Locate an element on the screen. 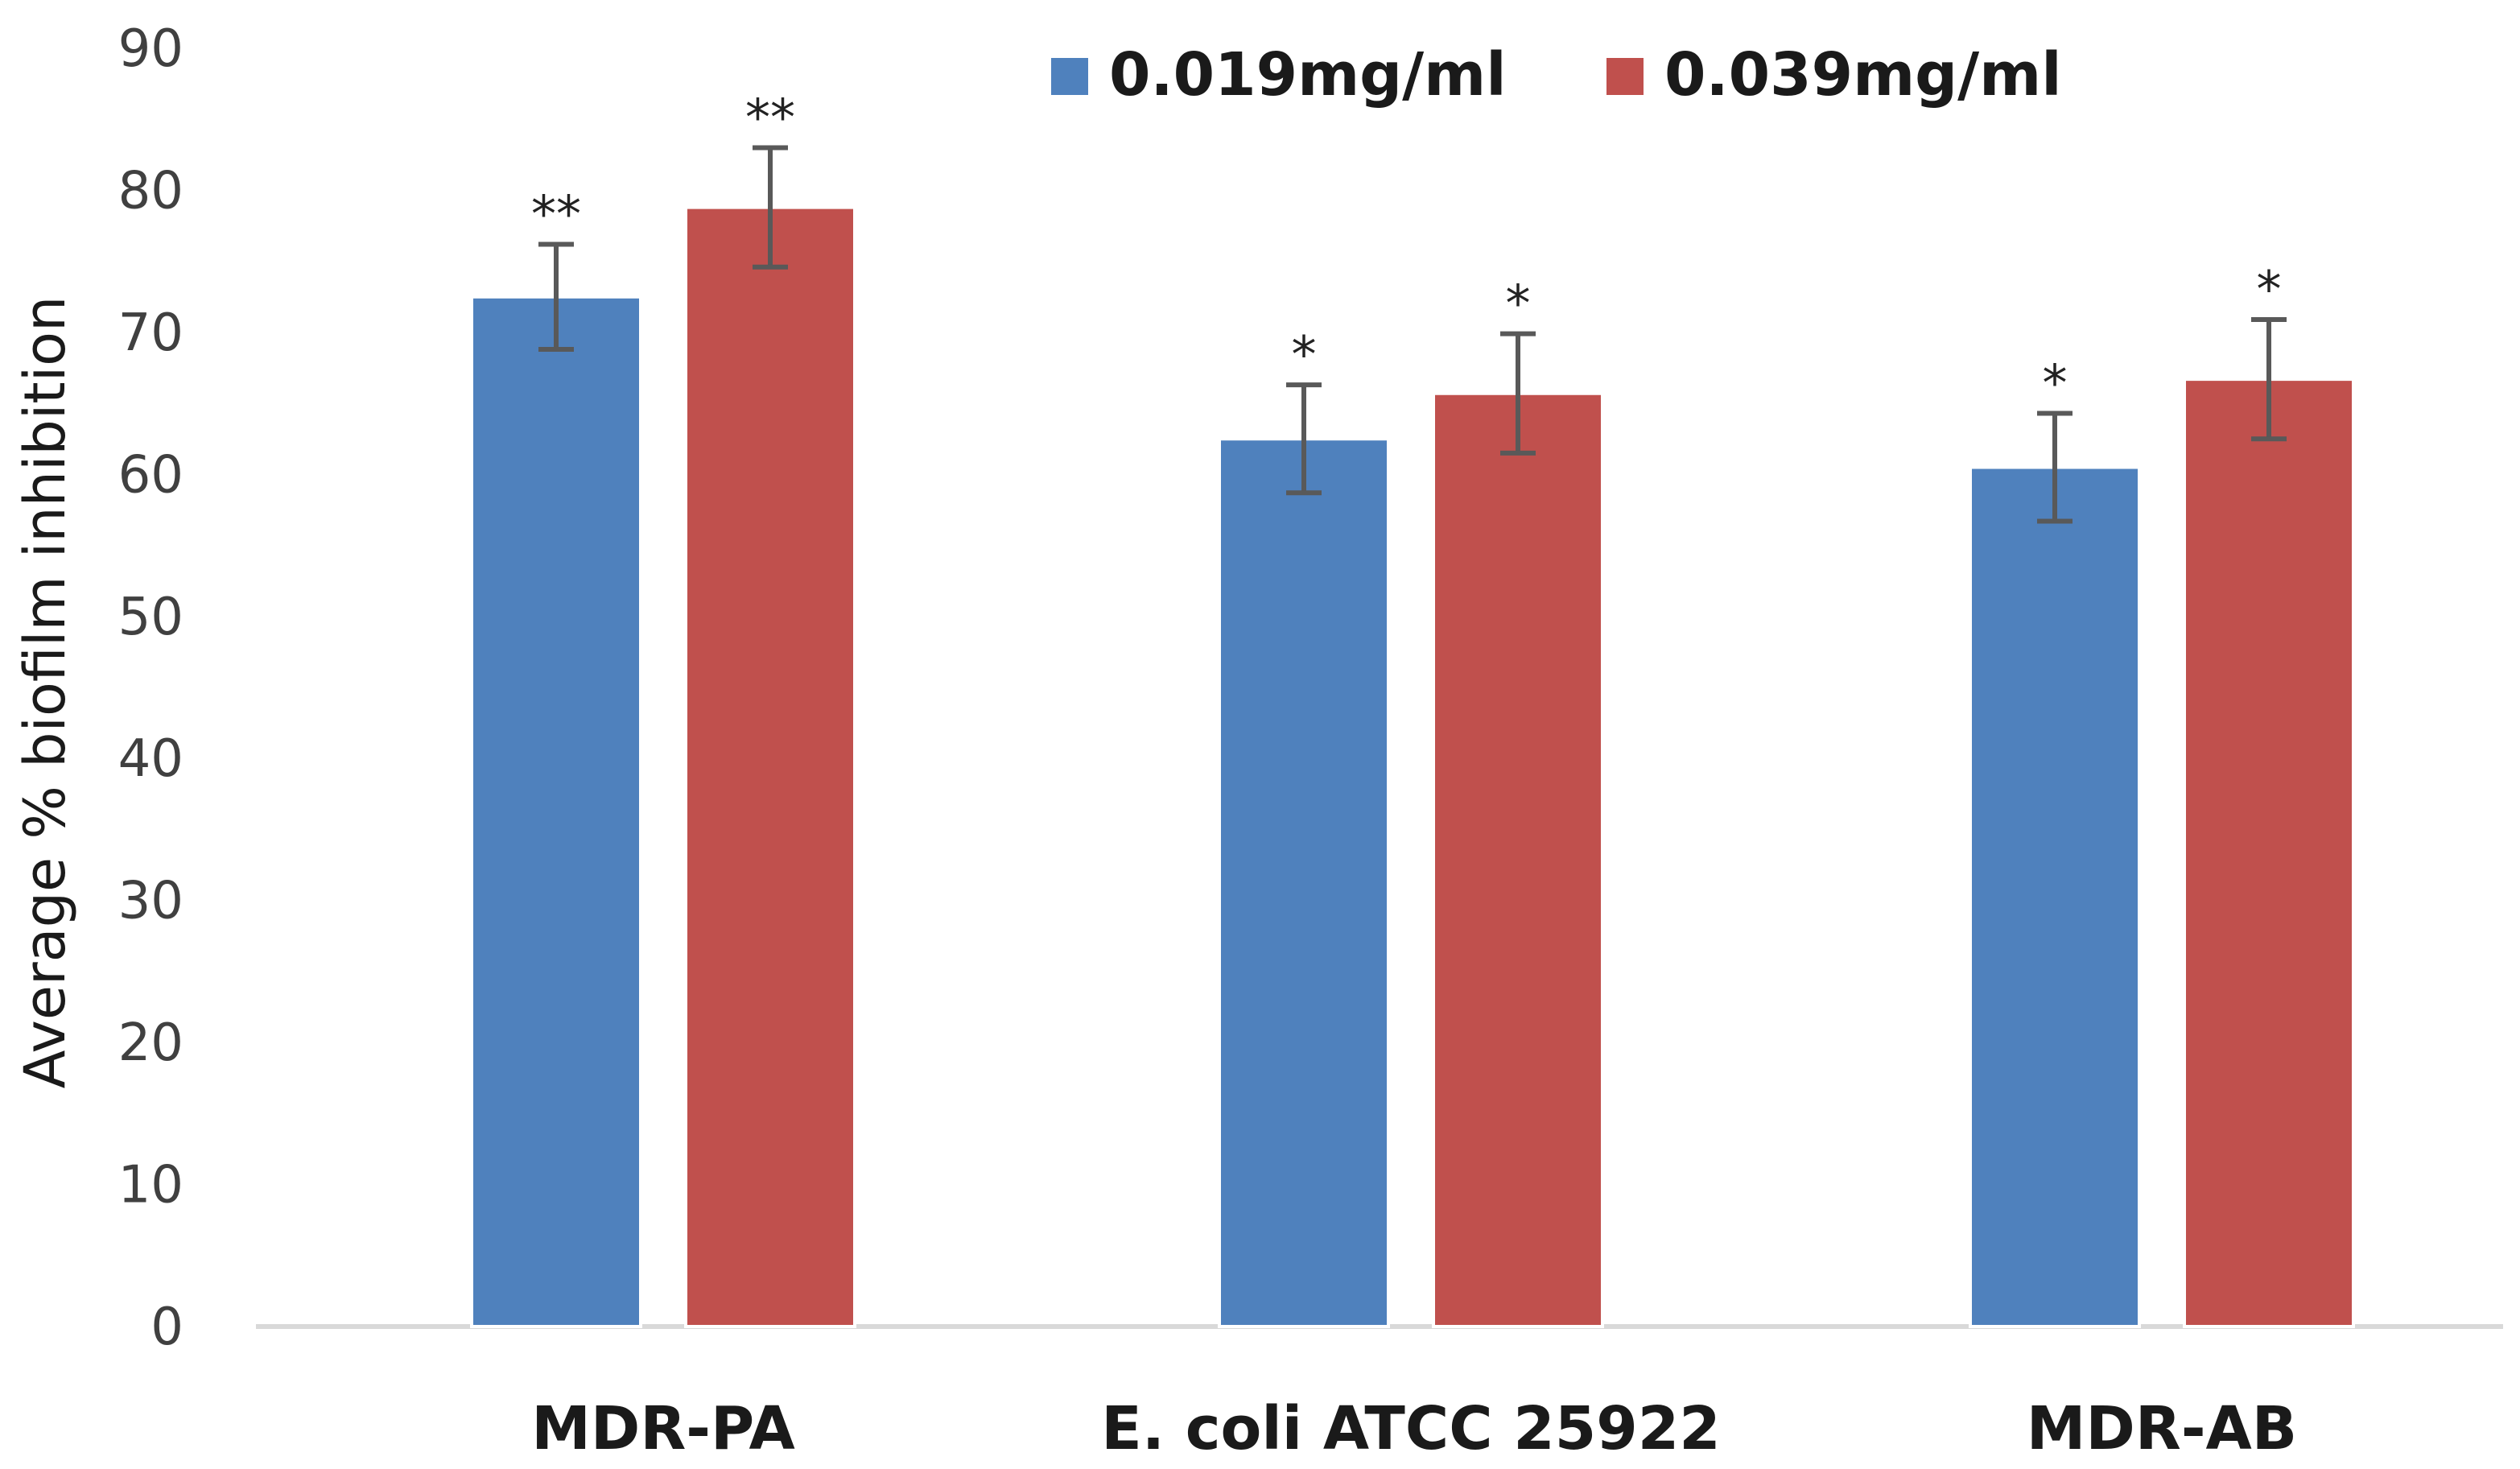 The height and width of the screenshot is (1469, 2520). y-tick-label: 60 is located at coordinates (151, 475).